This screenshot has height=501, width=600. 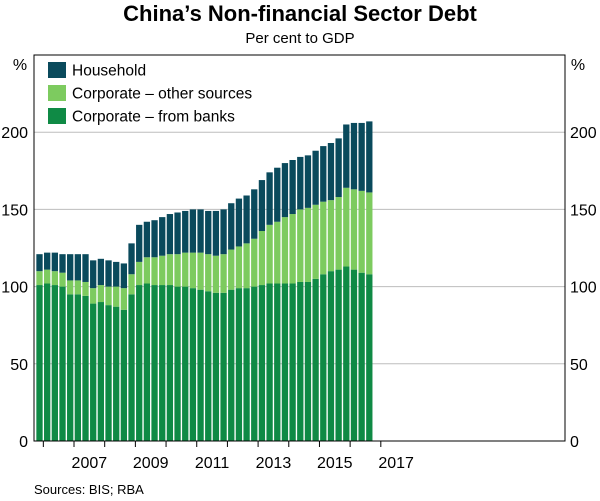 I want to click on y-tick-label-left: 50, so click(x=19, y=365).